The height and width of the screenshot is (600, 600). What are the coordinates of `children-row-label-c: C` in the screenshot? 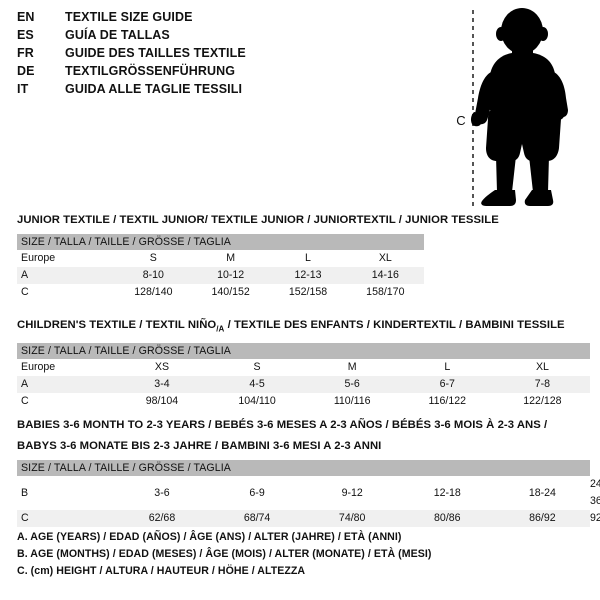 It's located at (66, 402).